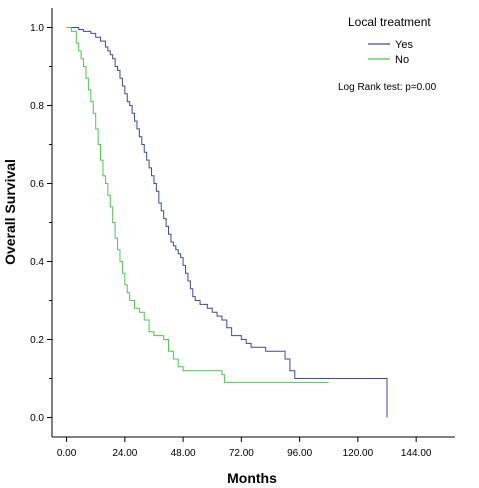  I want to click on y-ticks-group: 0.0 0.2 0.4 0.6 0.8 1.0, so click(41, 223).